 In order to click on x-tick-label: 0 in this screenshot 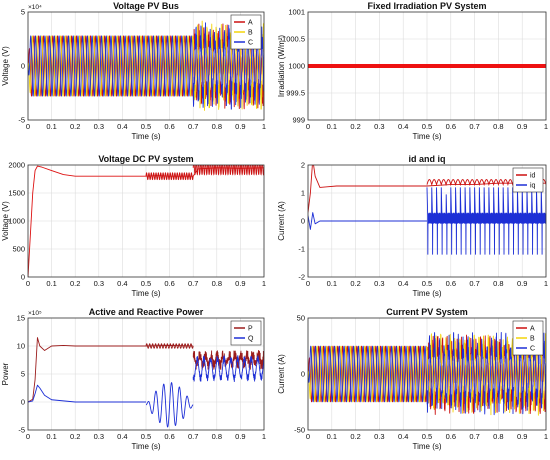, I will do `click(308, 436)`.